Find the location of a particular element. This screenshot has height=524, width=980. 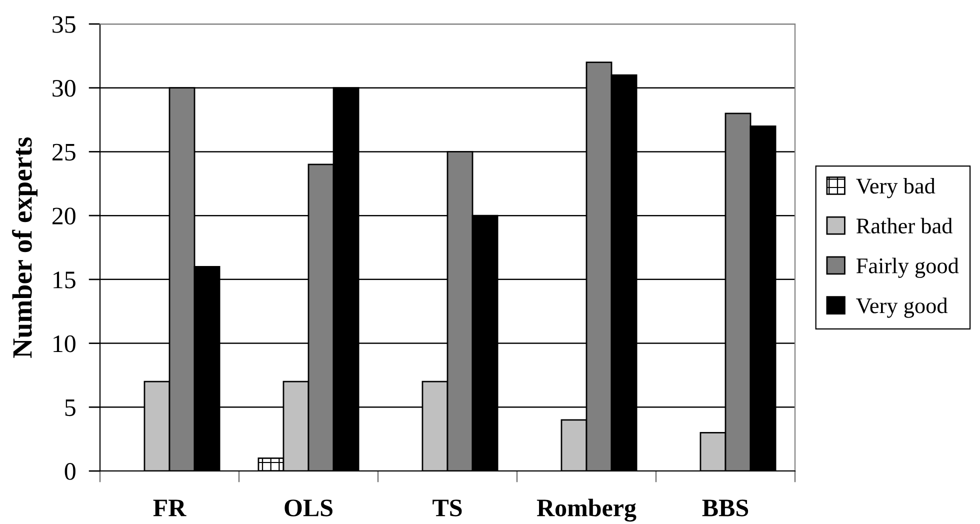

x-tick-label: OLS is located at coordinates (308, 508).